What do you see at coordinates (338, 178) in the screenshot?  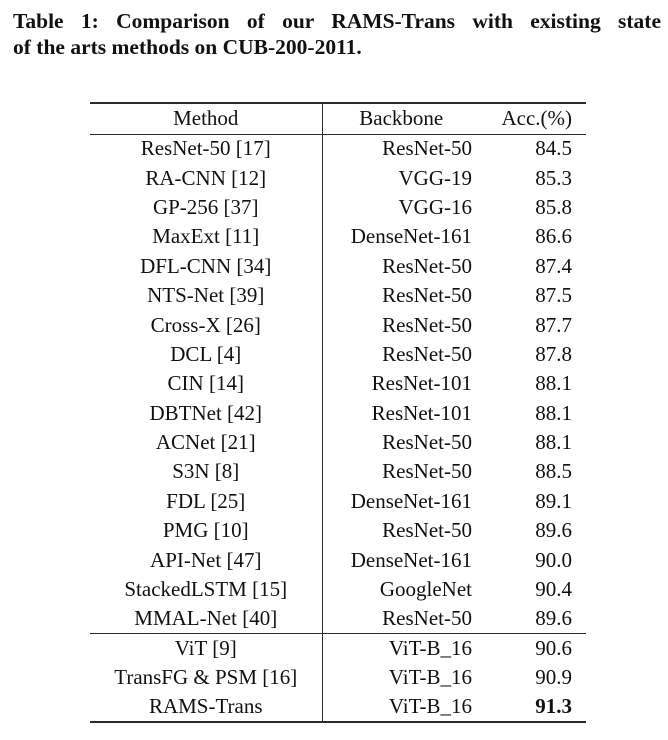 I see `table-row: RA-CNN [12] VGG-19 85.3` at bounding box center [338, 178].